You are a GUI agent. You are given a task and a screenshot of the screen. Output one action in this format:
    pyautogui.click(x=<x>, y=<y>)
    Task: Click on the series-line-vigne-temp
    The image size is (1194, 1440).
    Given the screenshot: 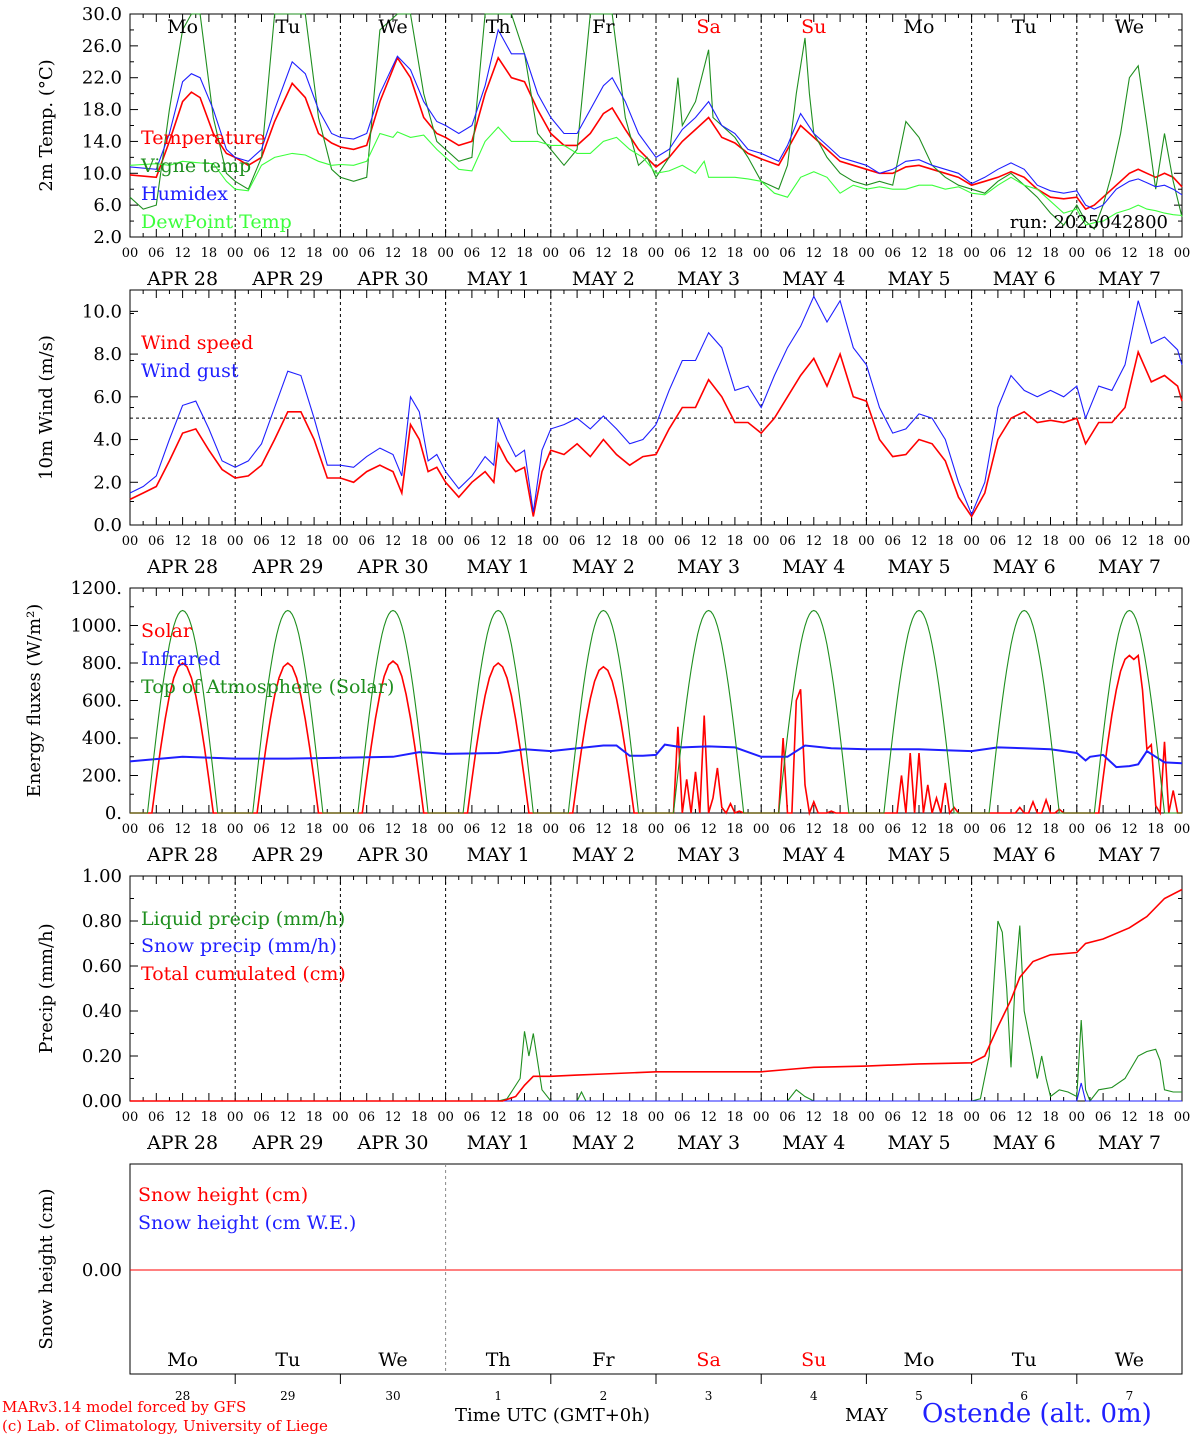 What is the action you would take?
    pyautogui.click(x=656, y=121)
    